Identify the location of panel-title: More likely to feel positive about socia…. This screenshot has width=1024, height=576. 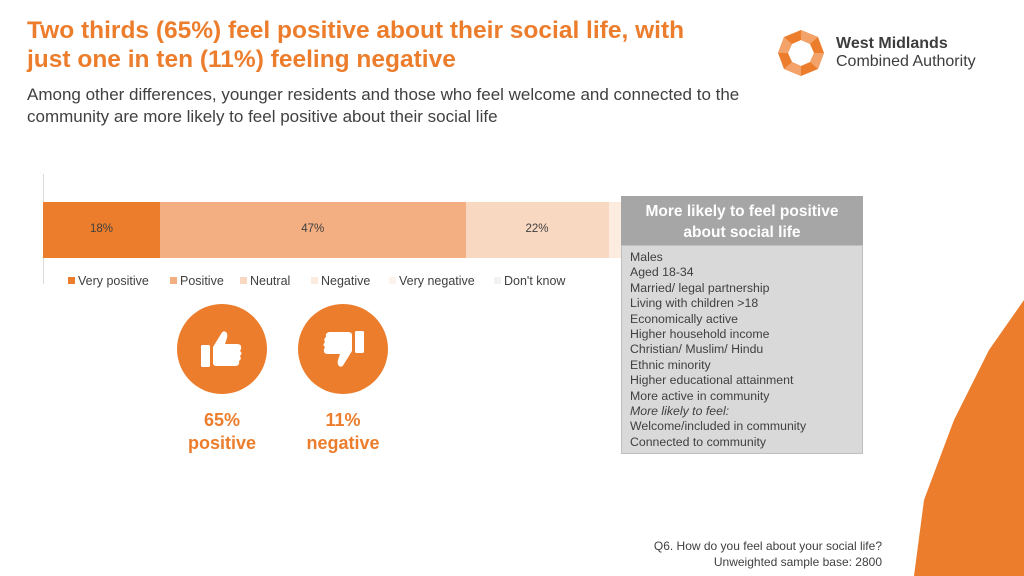
(742, 220).